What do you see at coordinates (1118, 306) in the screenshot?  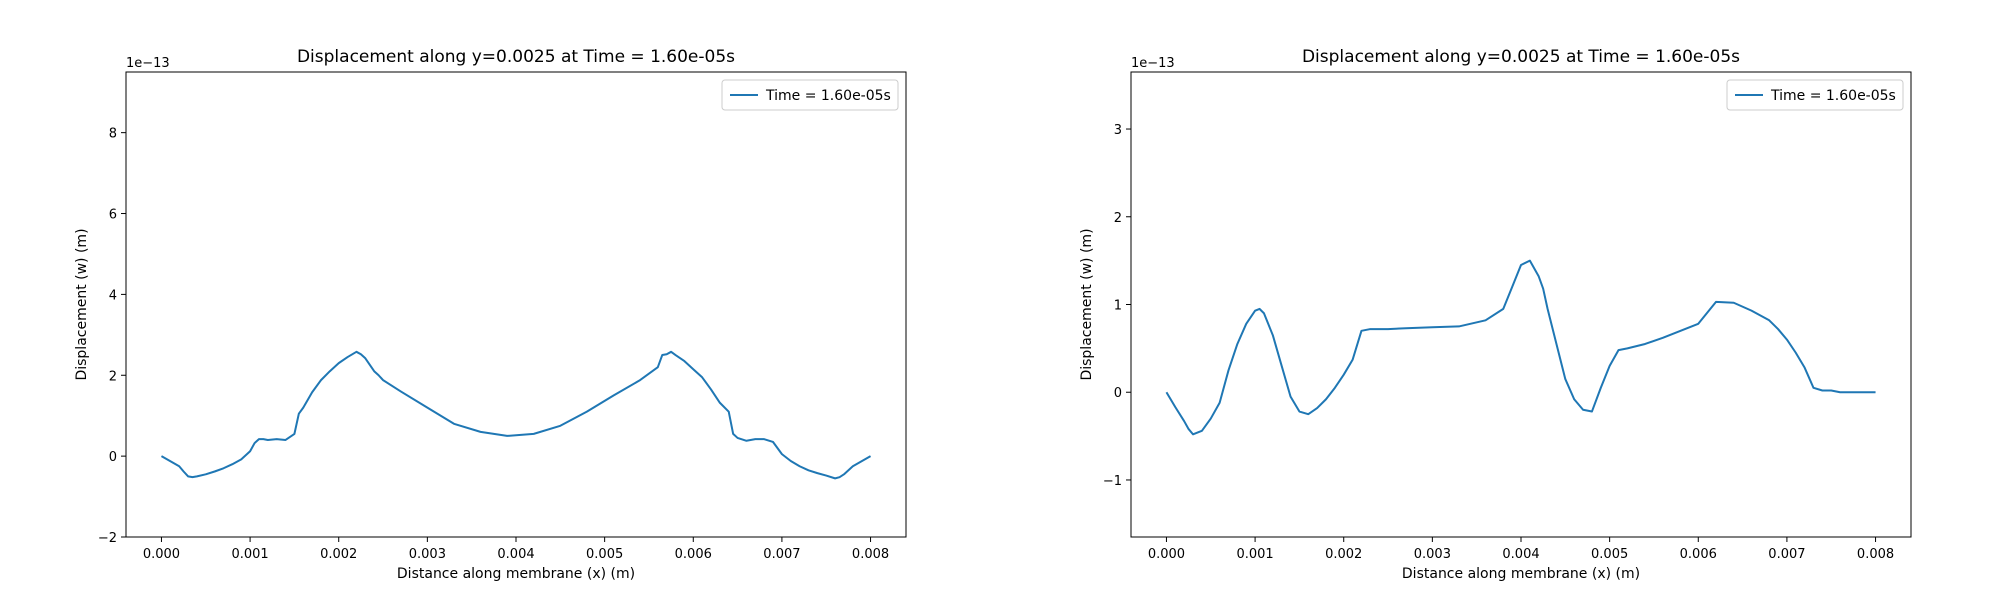 I see `y-tick-label: 1` at bounding box center [1118, 306].